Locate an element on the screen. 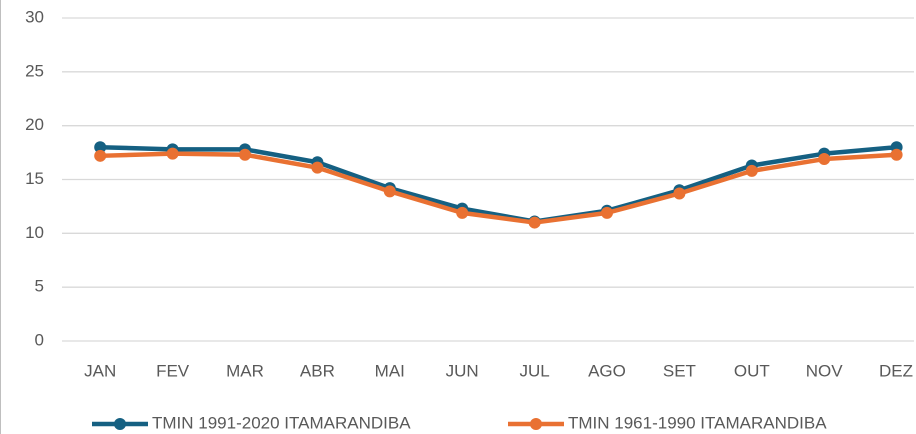 The image size is (916, 434). legend-label: TMIN 1991-2020 ITAMARANDIBA is located at coordinates (281, 422).